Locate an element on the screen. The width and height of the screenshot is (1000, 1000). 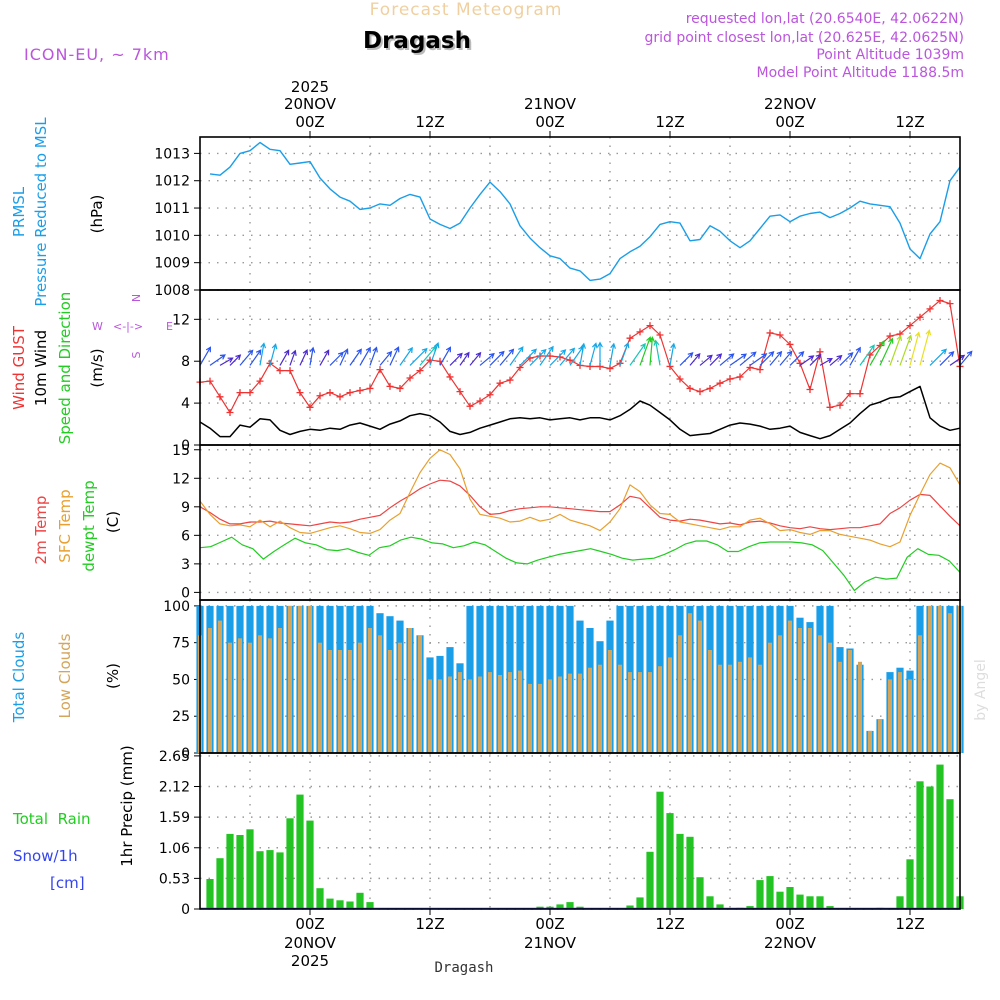
product-title: Forecast Meteogram is located at coordinates (466, 10).